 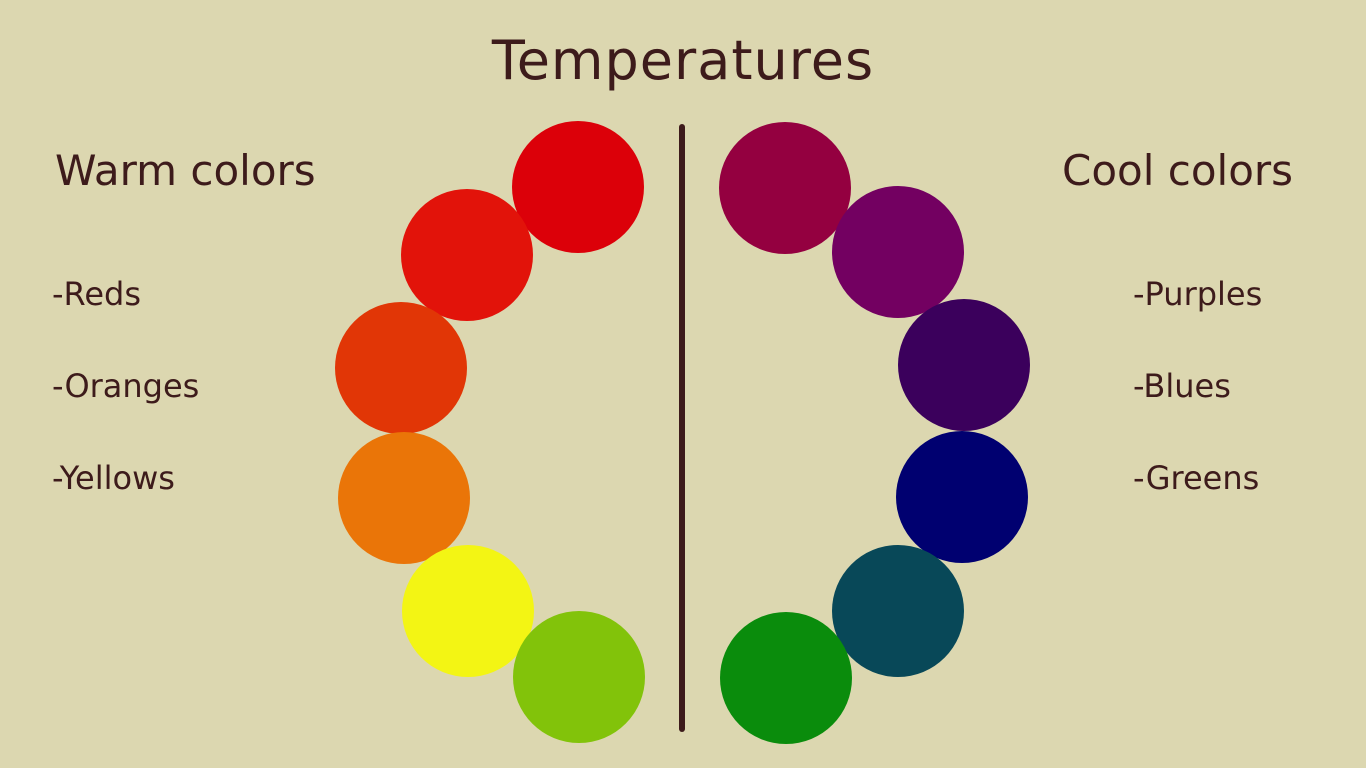 I want to click on cool-swatch-violet, so click(x=964, y=365).